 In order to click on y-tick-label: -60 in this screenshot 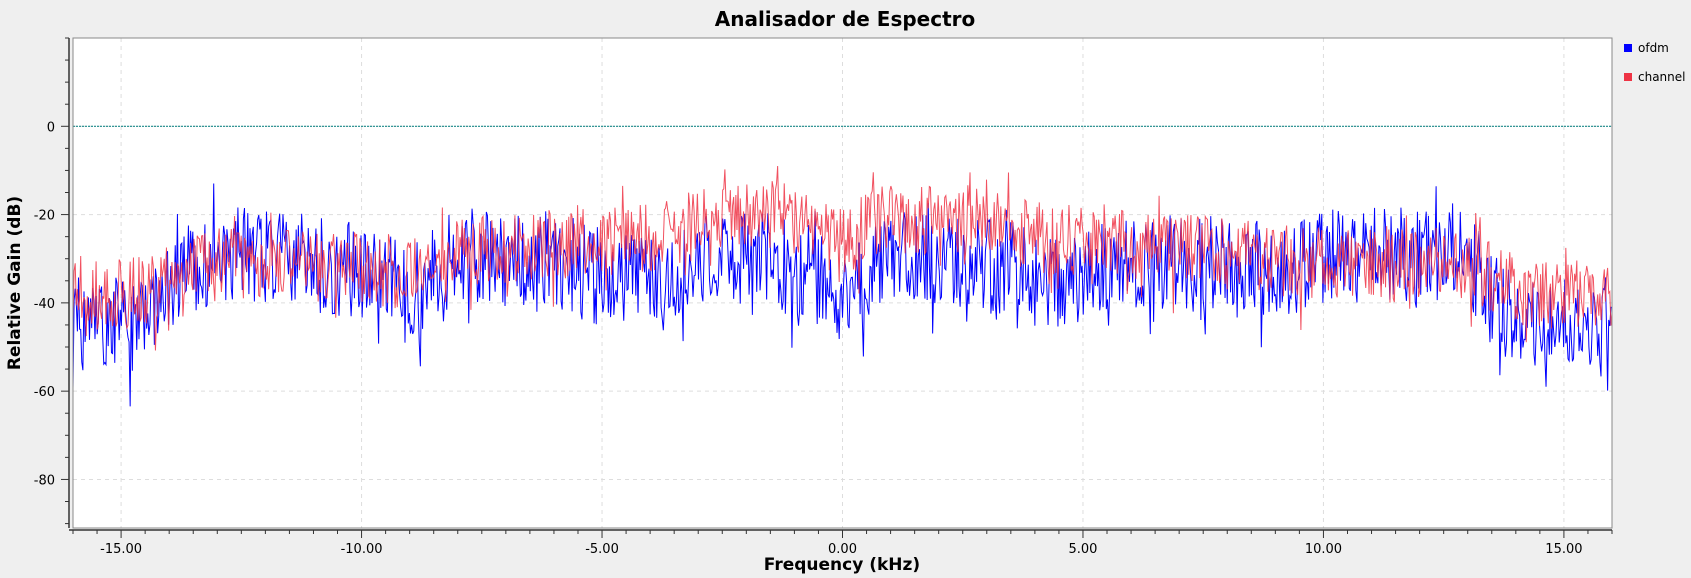, I will do `click(44, 392)`.